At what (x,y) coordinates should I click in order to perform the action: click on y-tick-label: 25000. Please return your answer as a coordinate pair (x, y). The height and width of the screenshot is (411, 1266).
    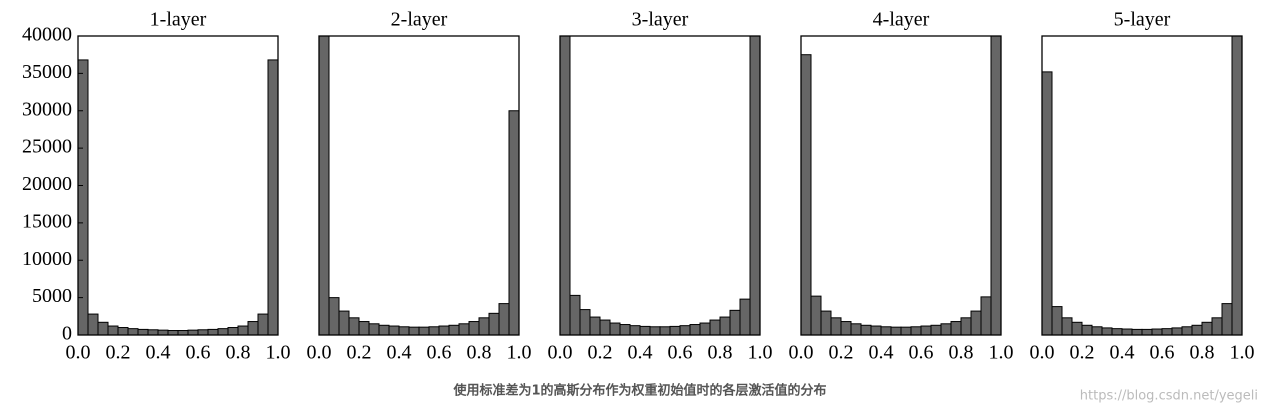
    Looking at the image, I should click on (47, 147).